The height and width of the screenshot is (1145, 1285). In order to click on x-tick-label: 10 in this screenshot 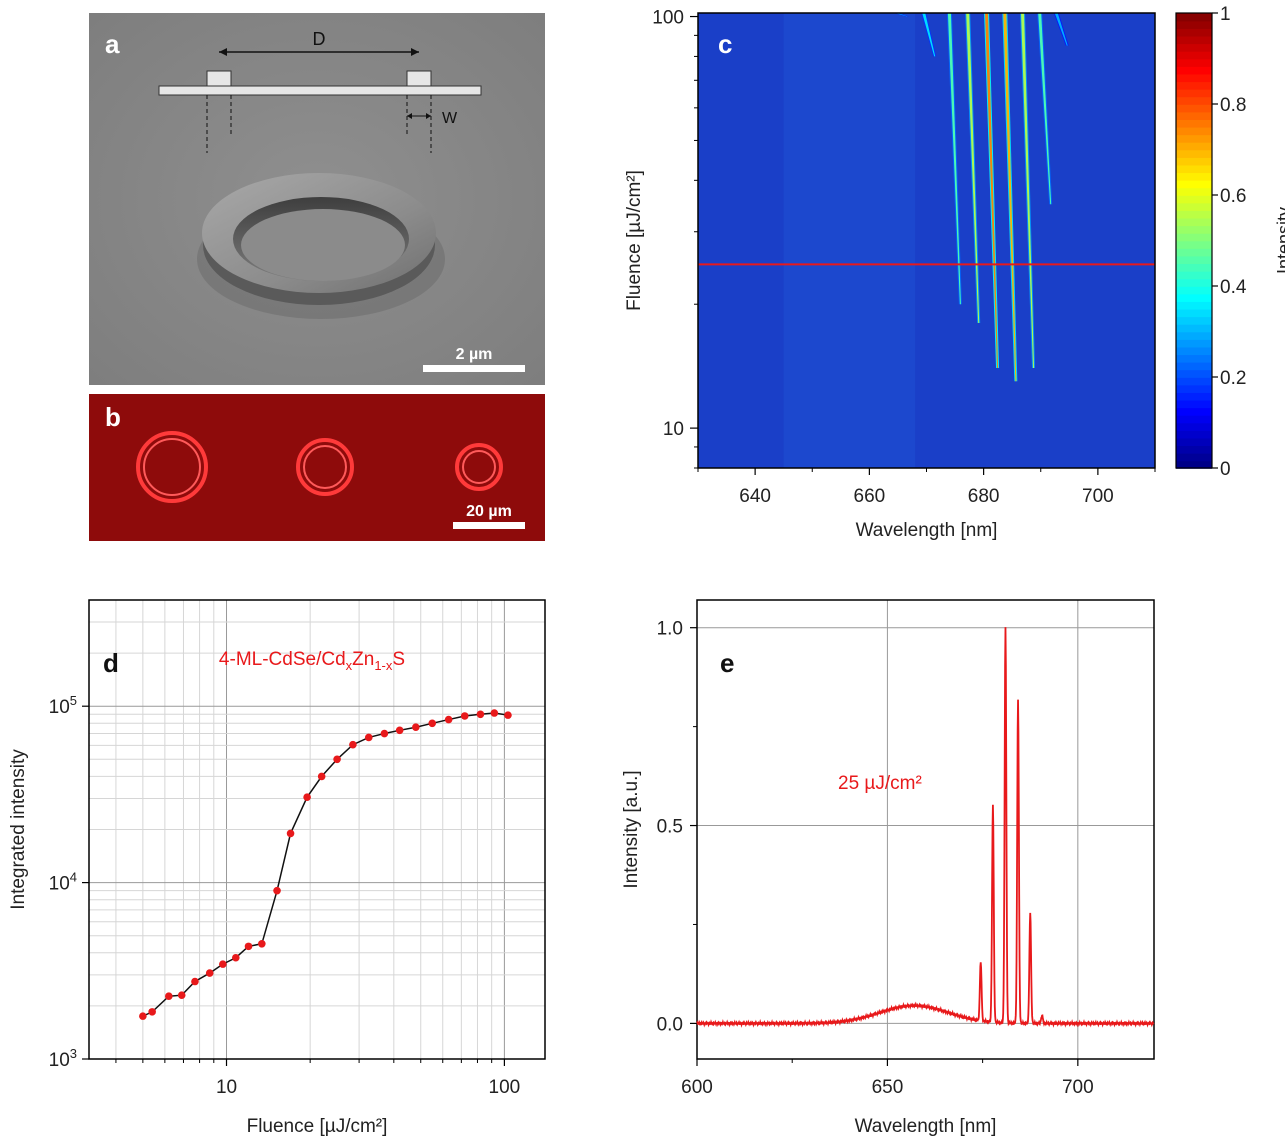, I will do `click(226, 1087)`.